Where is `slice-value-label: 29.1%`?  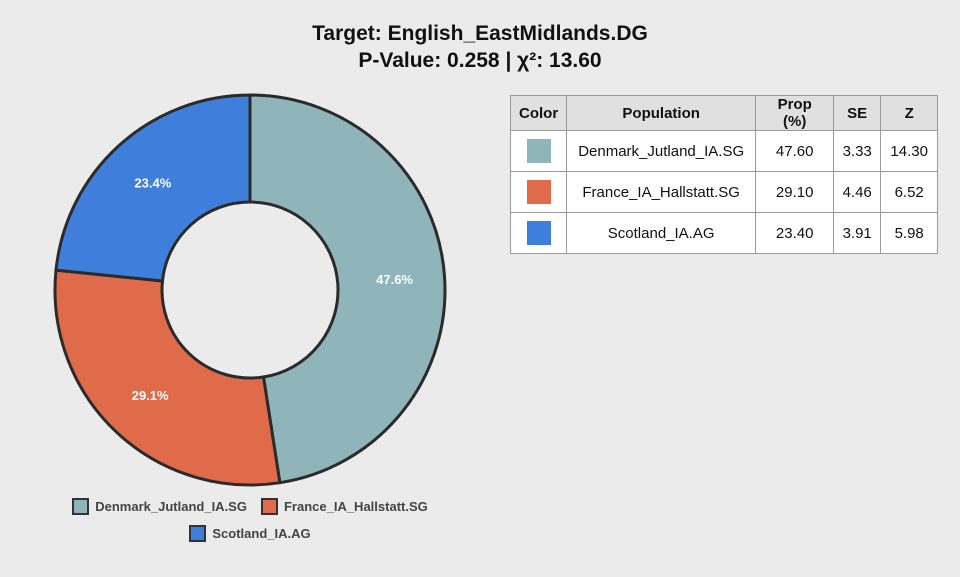
slice-value-label: 29.1% is located at coordinates (150, 395).